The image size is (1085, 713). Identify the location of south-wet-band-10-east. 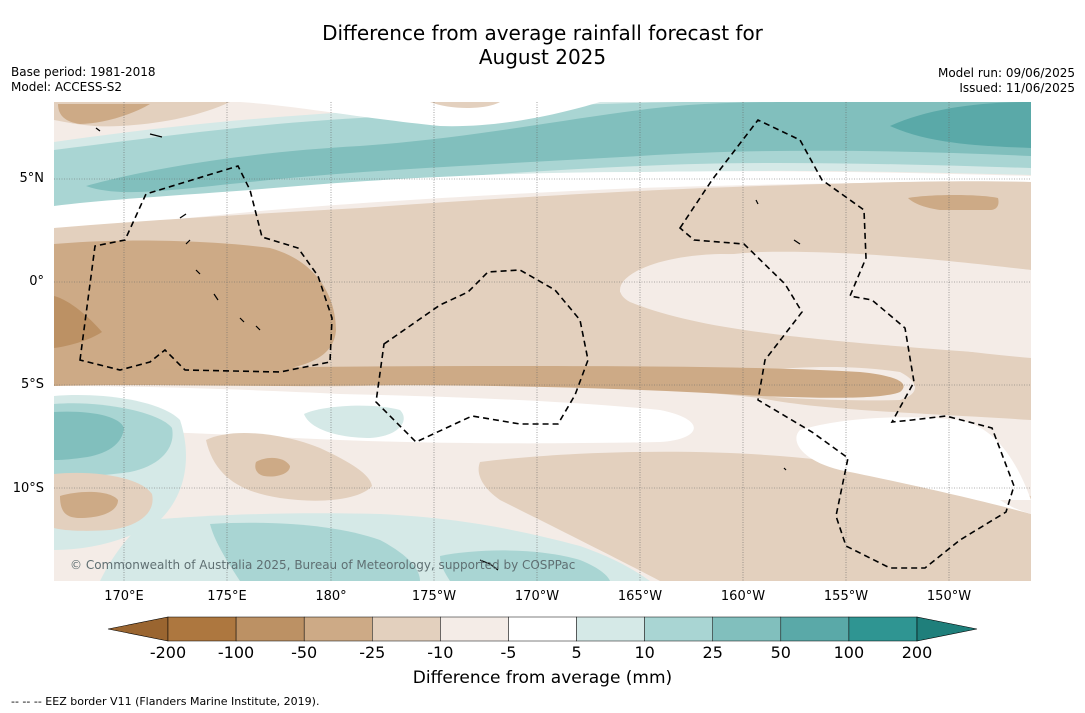
(525, 565).